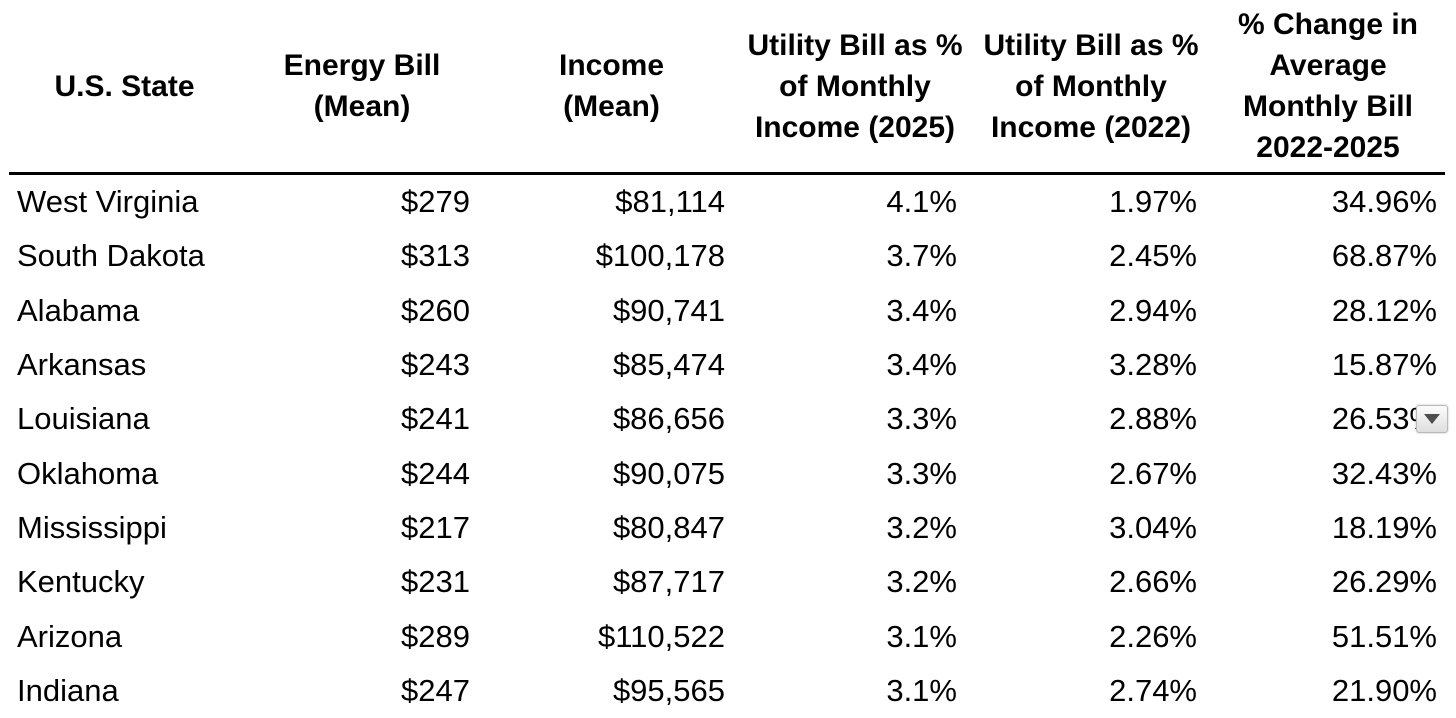  I want to click on dropdown-arrow-icon, so click(1432, 419).